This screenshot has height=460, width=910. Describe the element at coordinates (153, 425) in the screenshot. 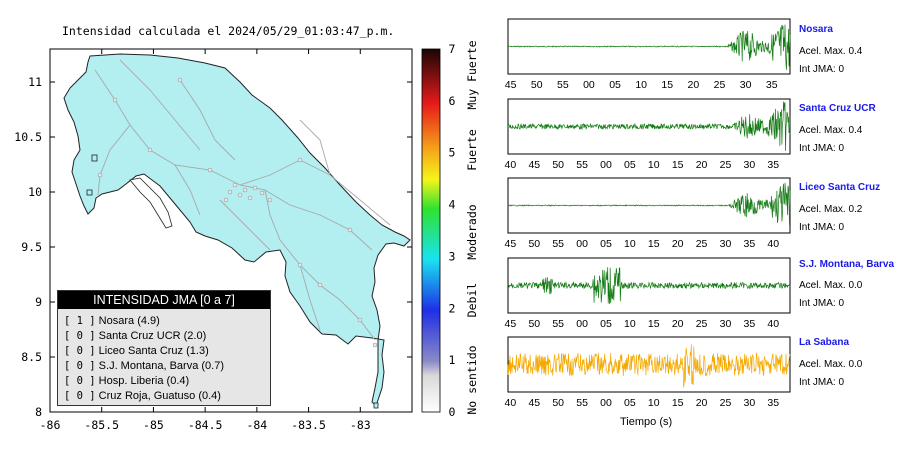

I see `x-tick-label: -85` at that location.